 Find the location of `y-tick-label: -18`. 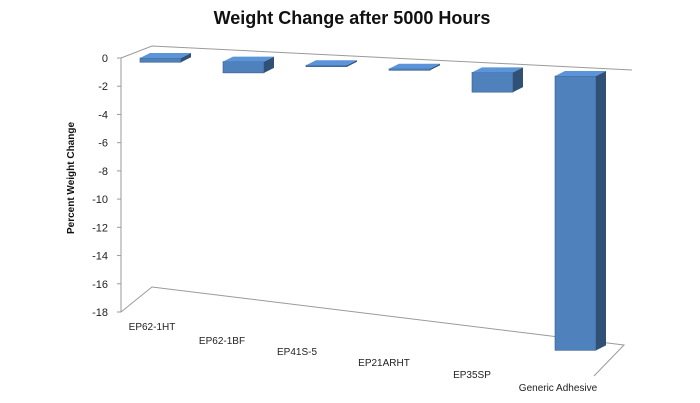

y-tick-label: -18 is located at coordinates (100, 313).